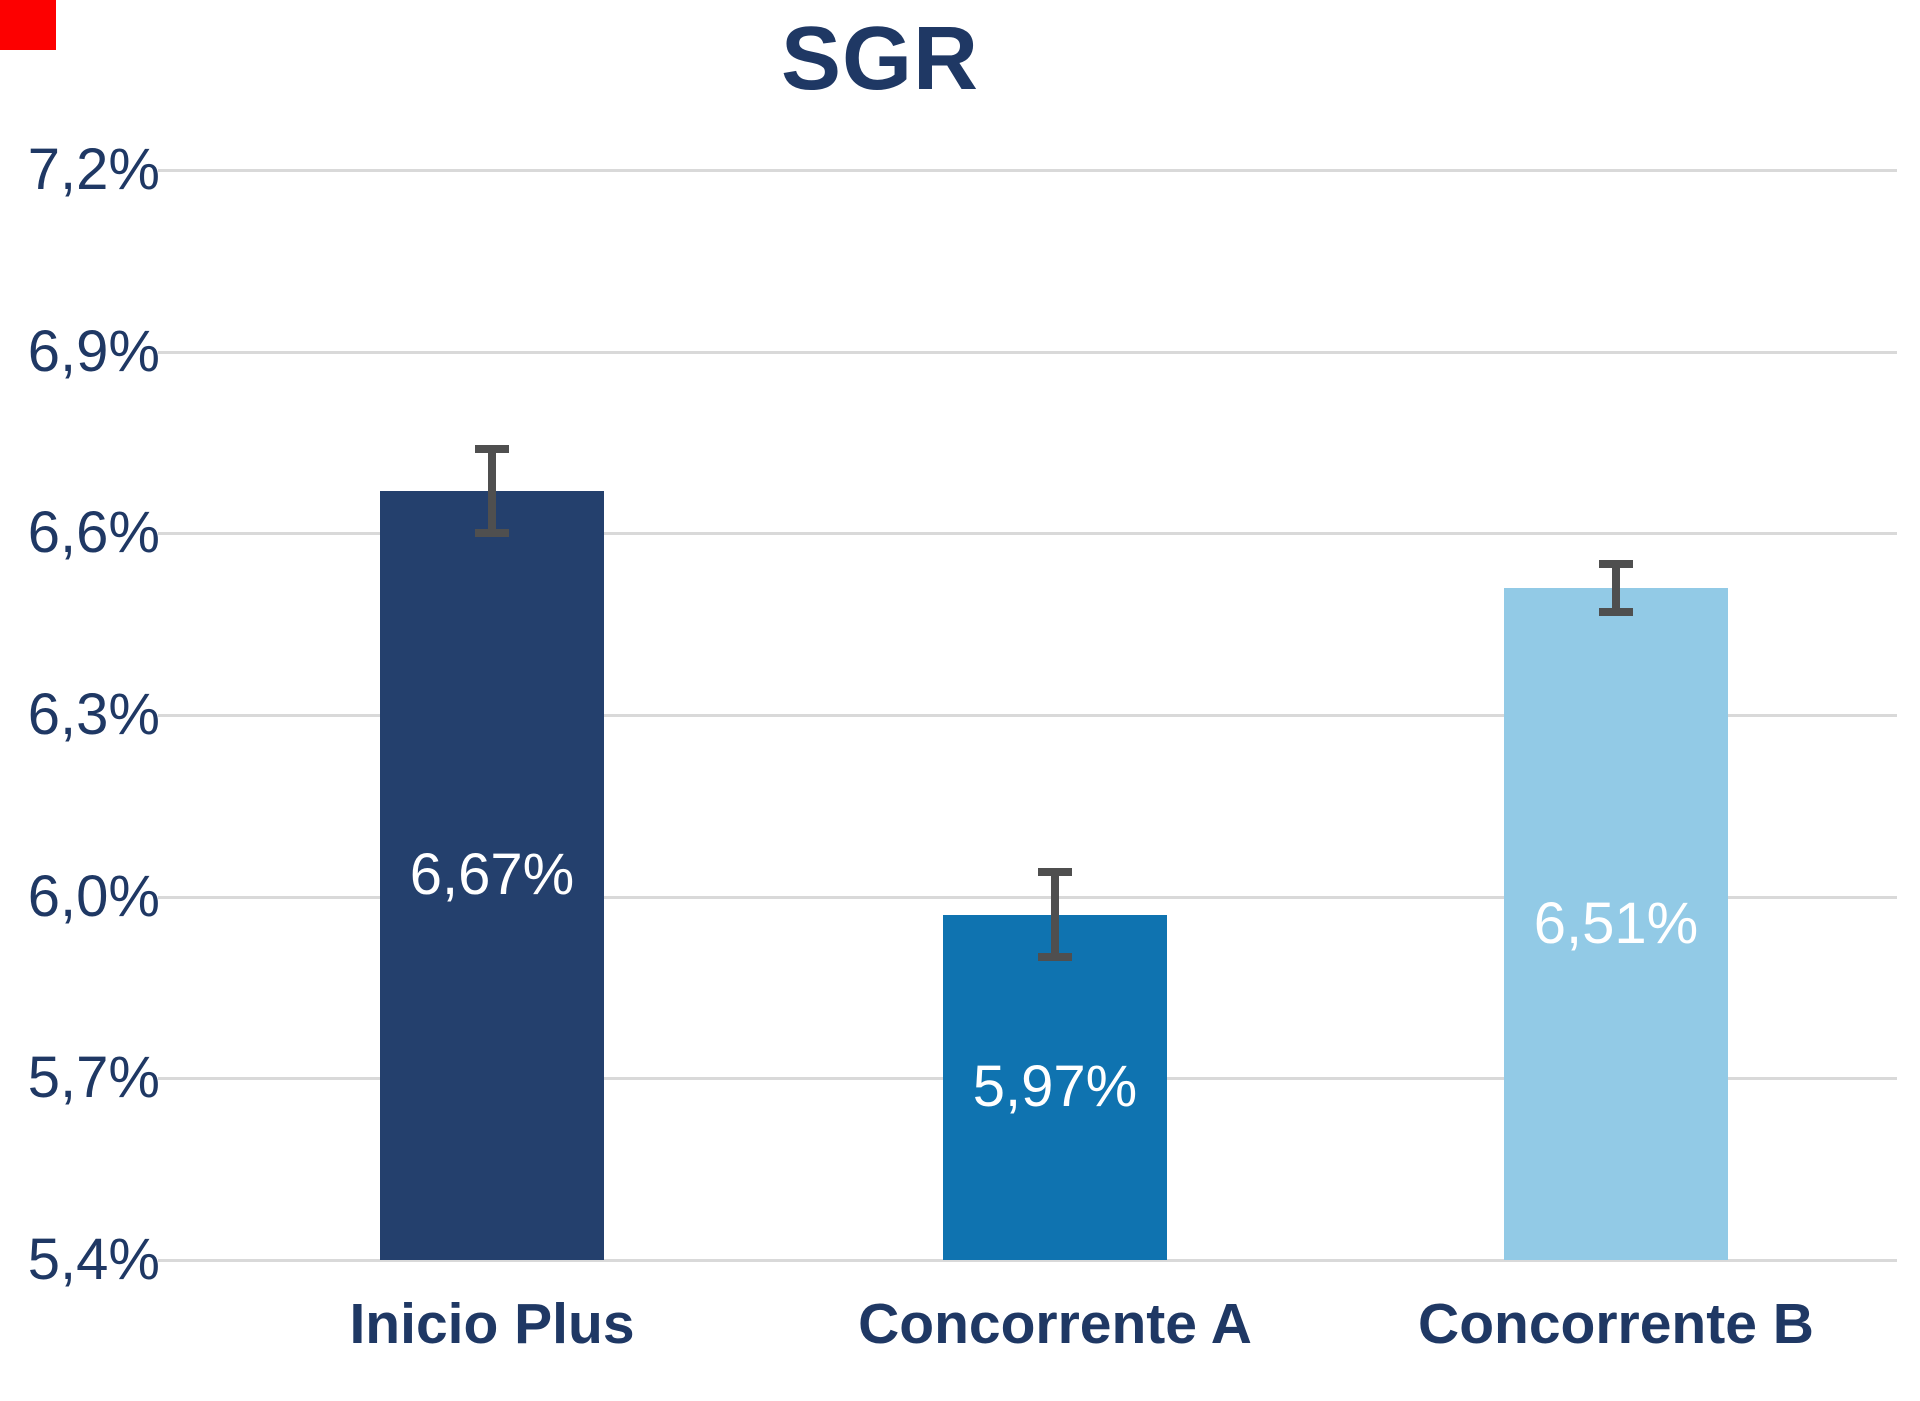 The image size is (1920, 1401). I want to click on bar-concorrente-b, so click(1616, 923).